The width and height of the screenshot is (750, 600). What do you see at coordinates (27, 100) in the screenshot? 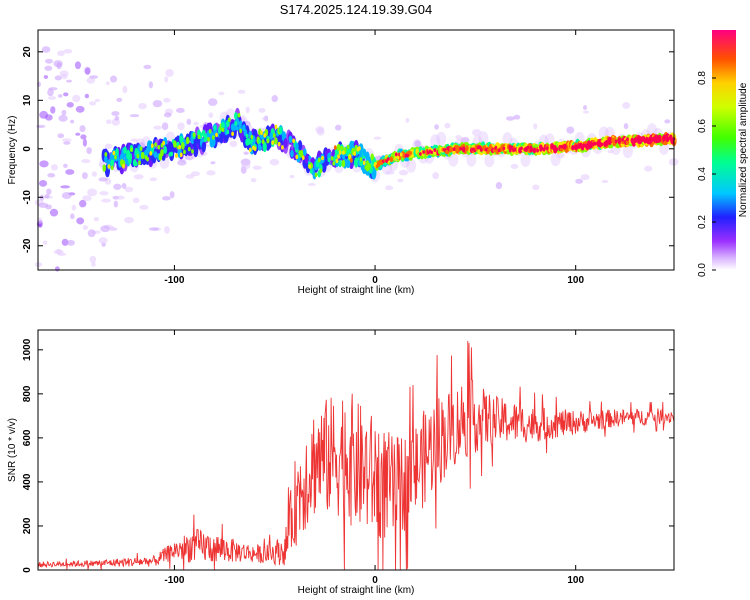
I see `y-tick-label: 10` at bounding box center [27, 100].